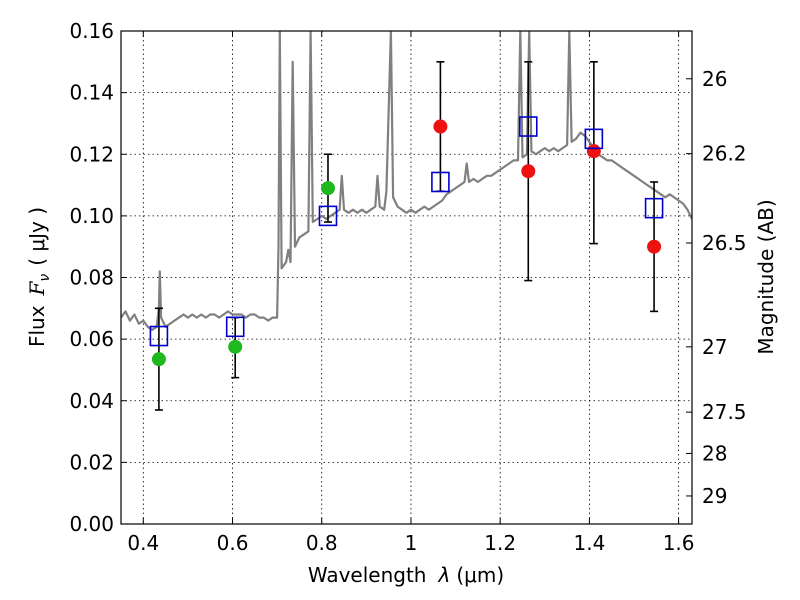 This screenshot has width=800, height=600. I want to click on y-tick-label: 0.02, so click(91, 462).